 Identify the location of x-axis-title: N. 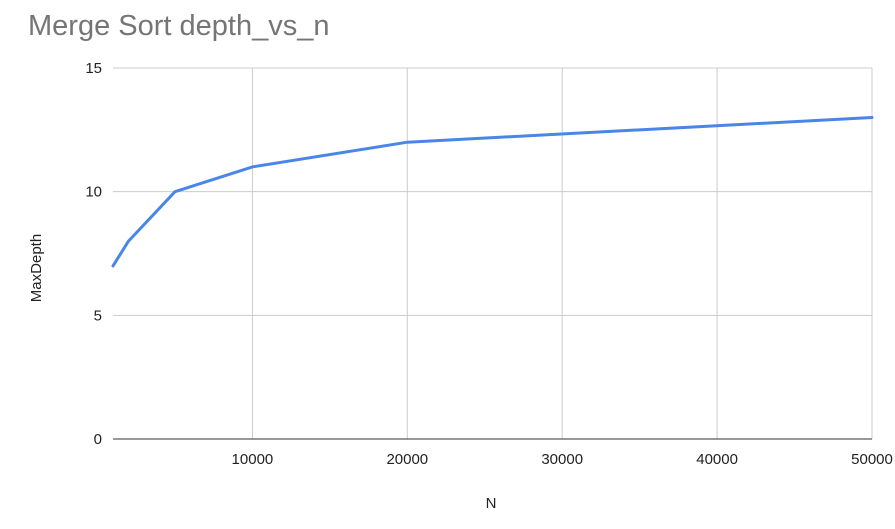
(491, 503).